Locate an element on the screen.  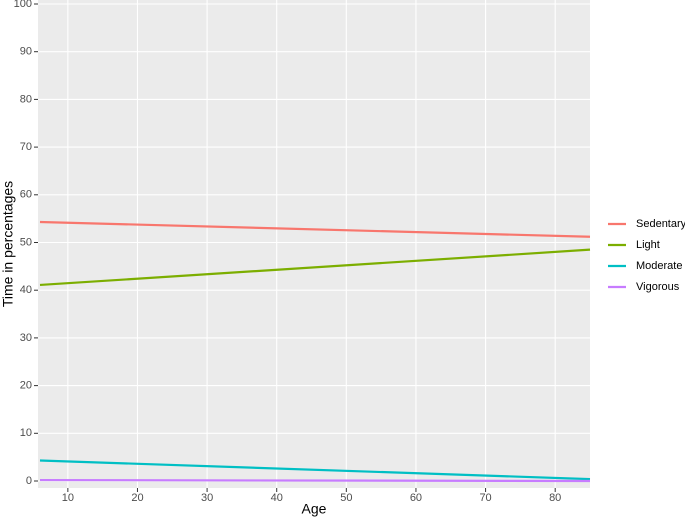
y-tick-label: 40 is located at coordinates (26, 290).